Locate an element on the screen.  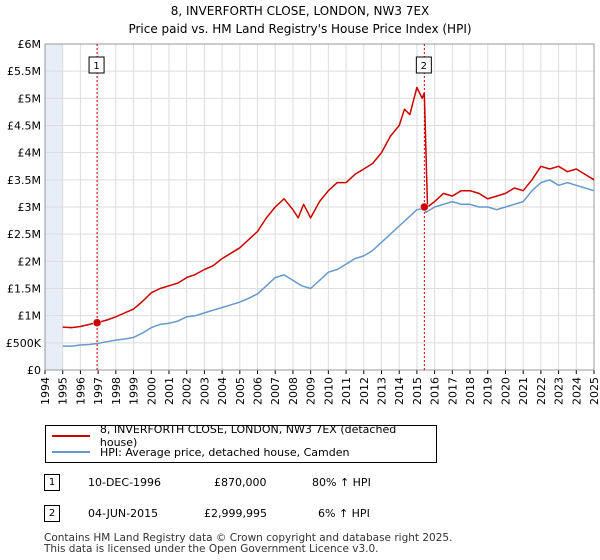
x-tick-label: 2024 is located at coordinates (576, 391).